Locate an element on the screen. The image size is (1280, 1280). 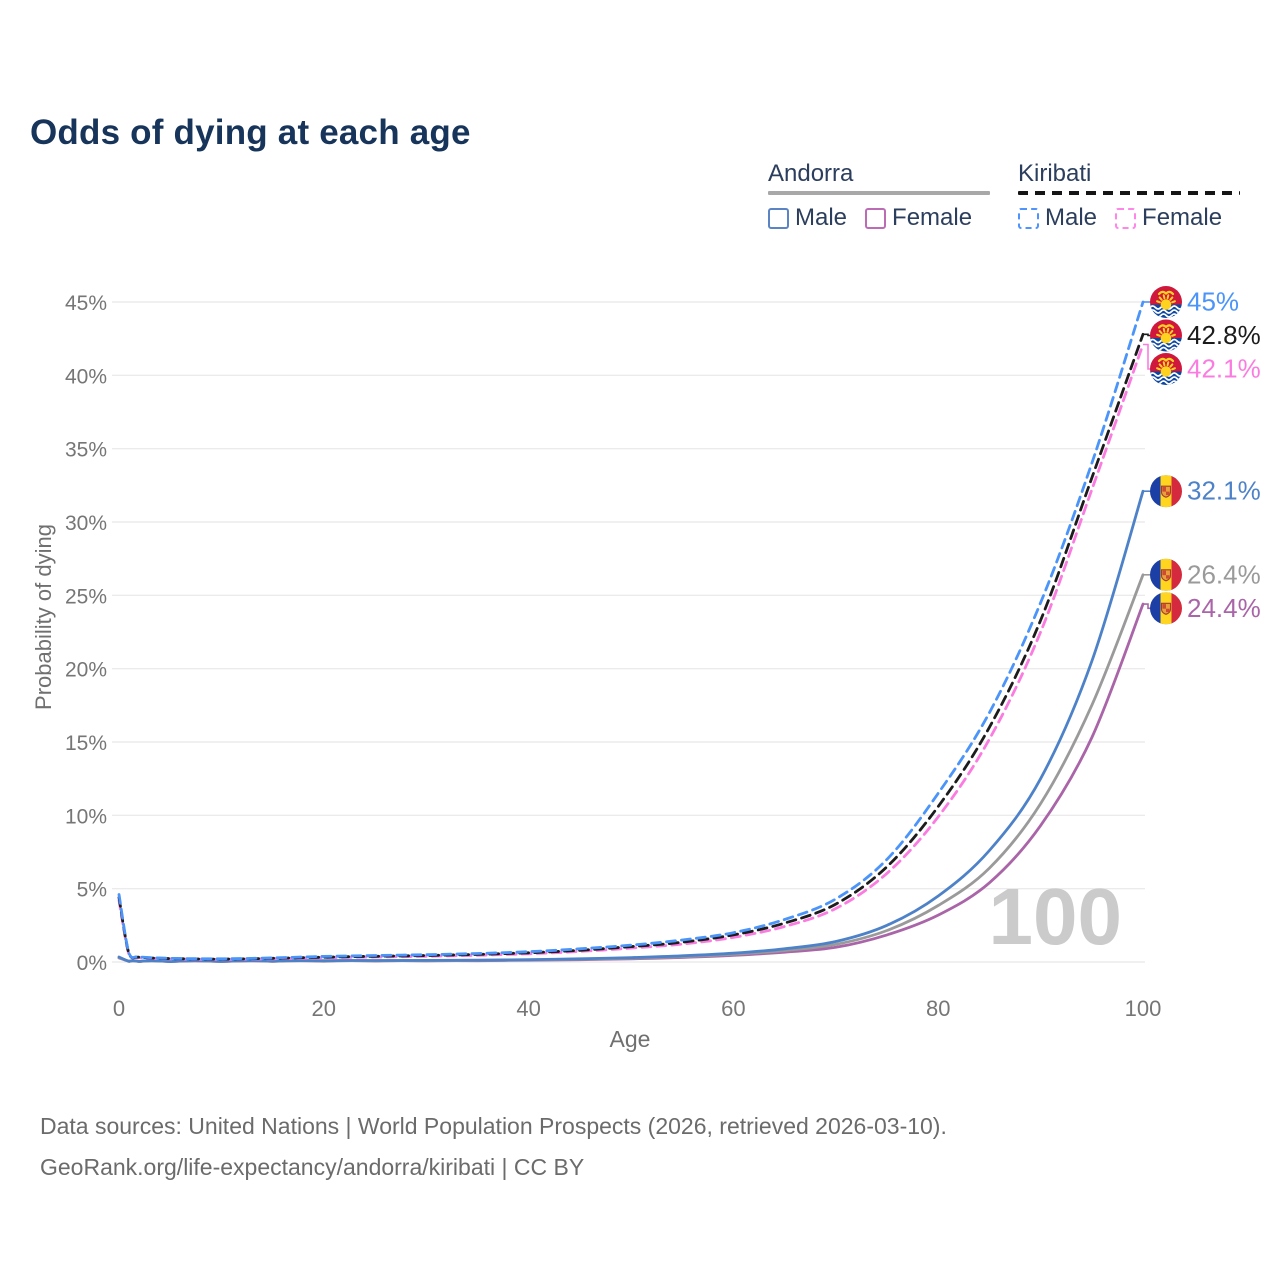
x-tick-label: 60 is located at coordinates (733, 1008).